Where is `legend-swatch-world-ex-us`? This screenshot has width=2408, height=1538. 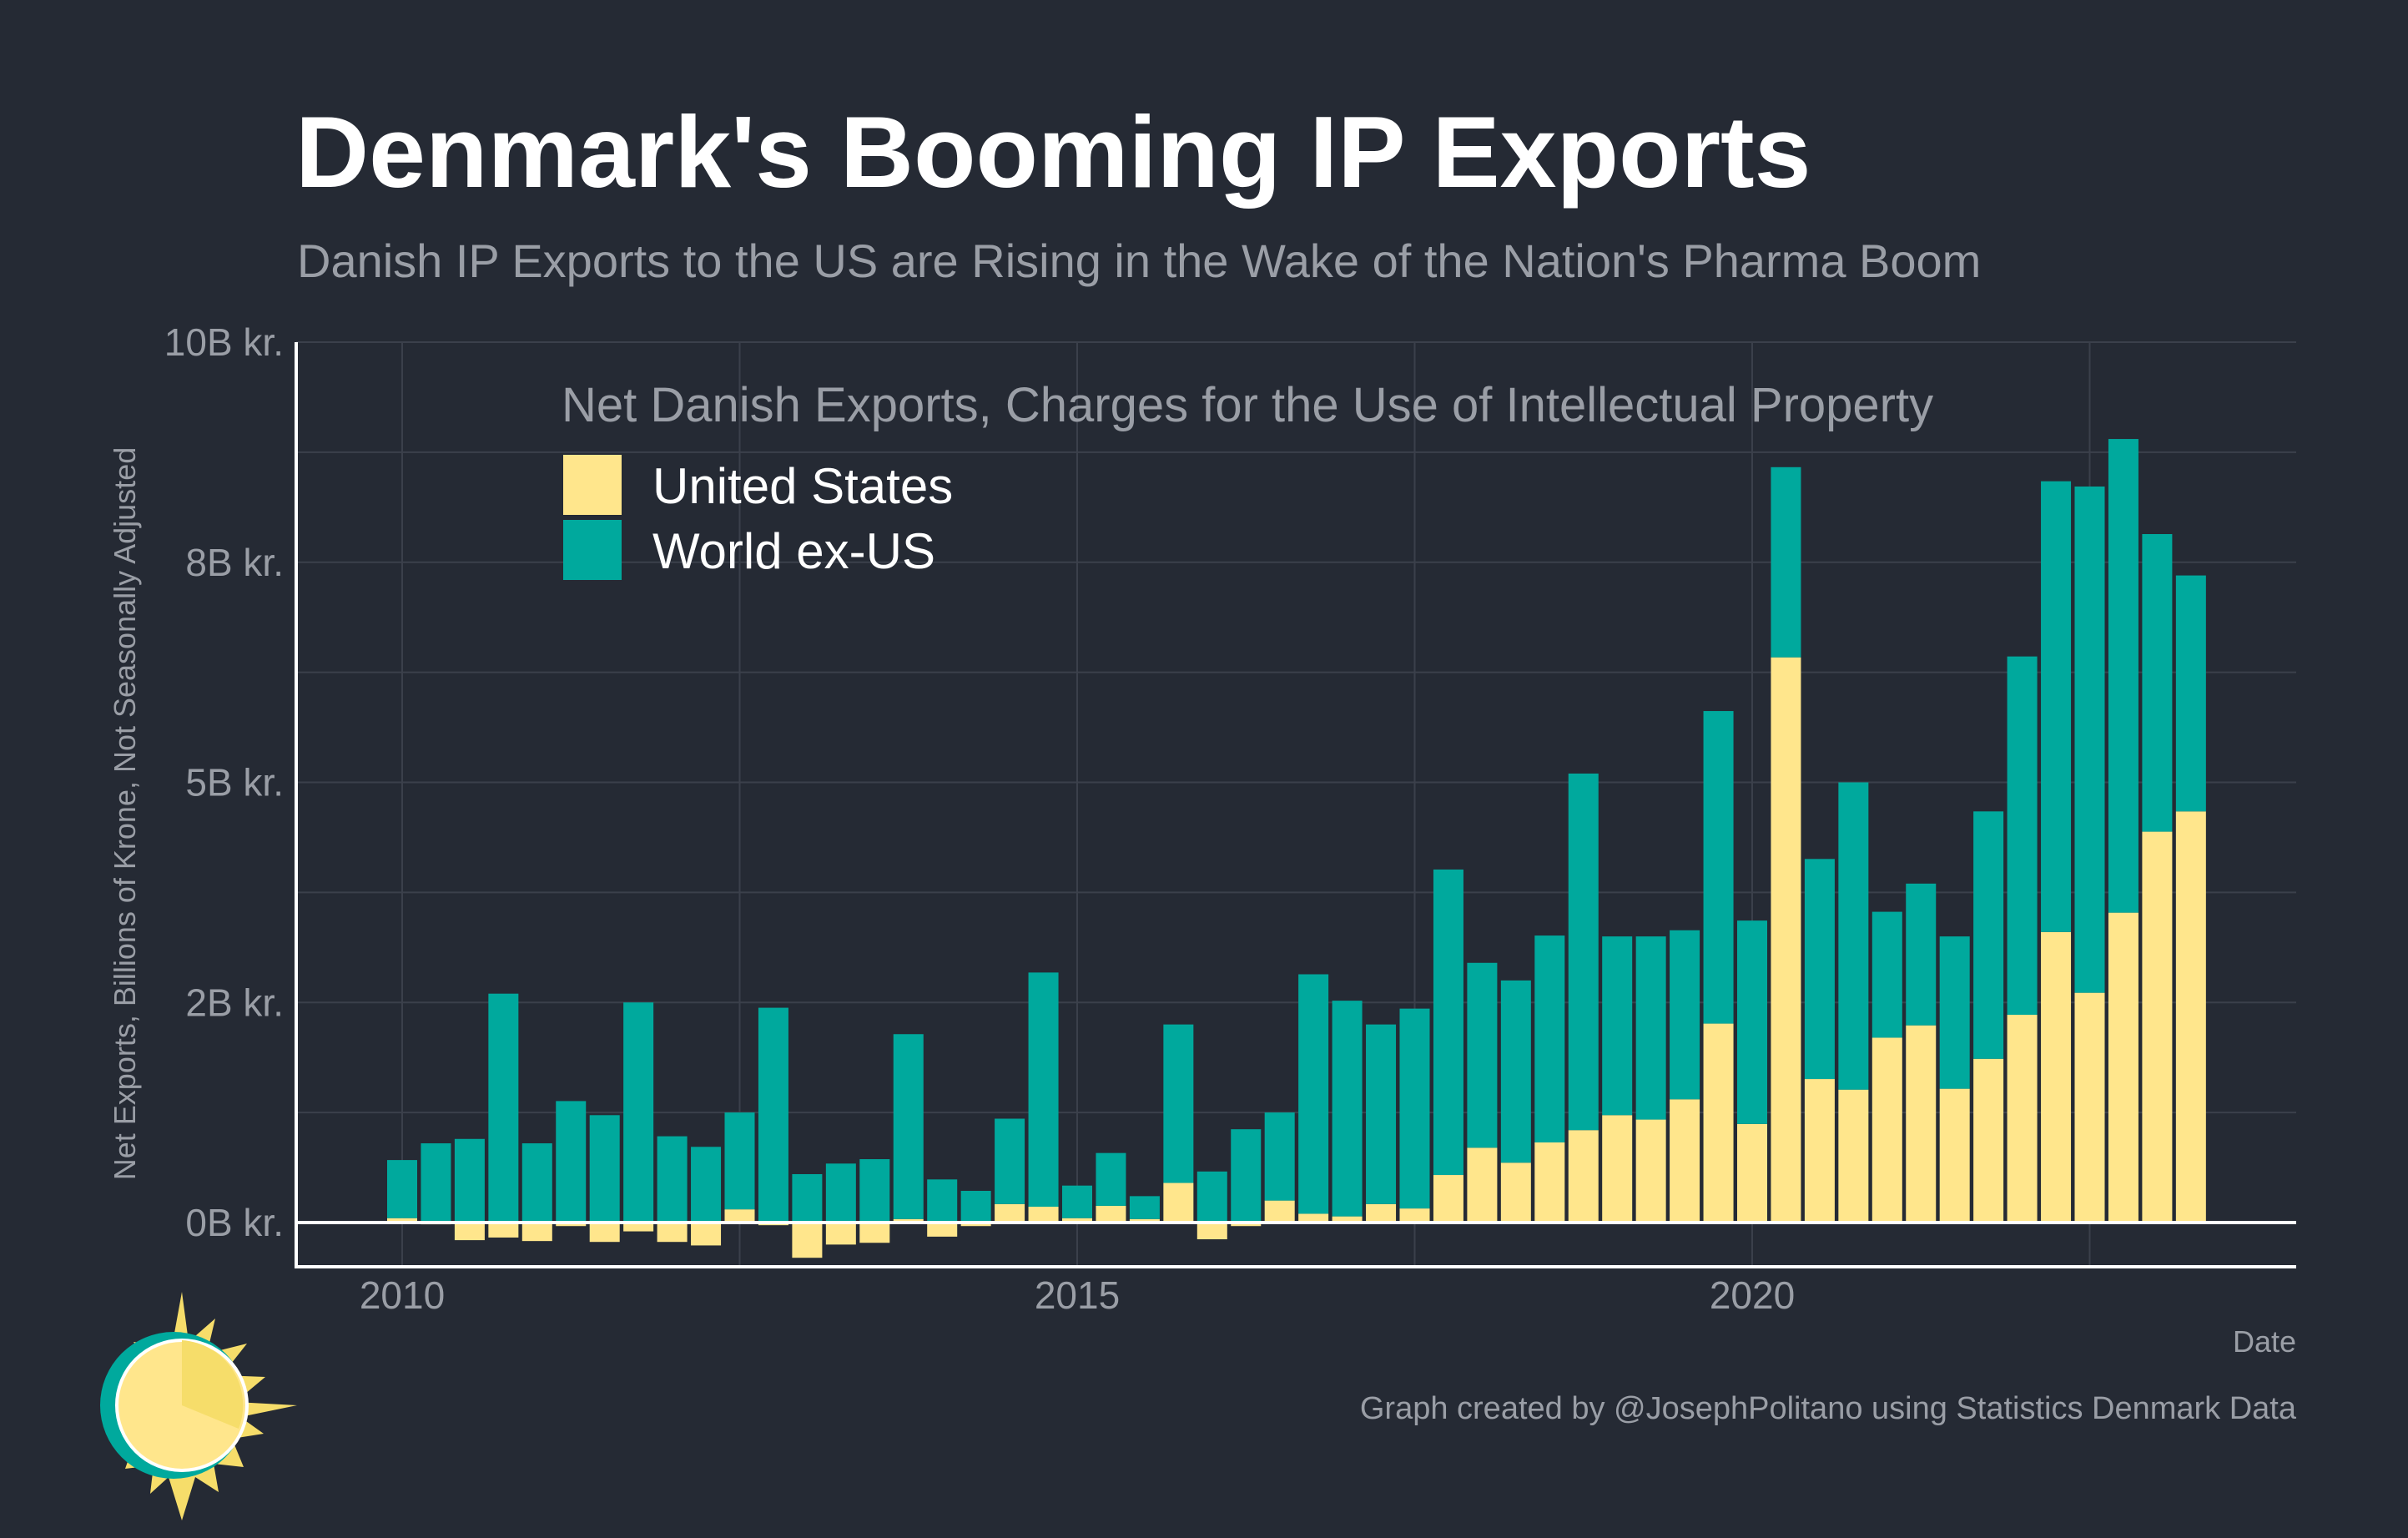
legend-swatch-world-ex-us is located at coordinates (592, 550).